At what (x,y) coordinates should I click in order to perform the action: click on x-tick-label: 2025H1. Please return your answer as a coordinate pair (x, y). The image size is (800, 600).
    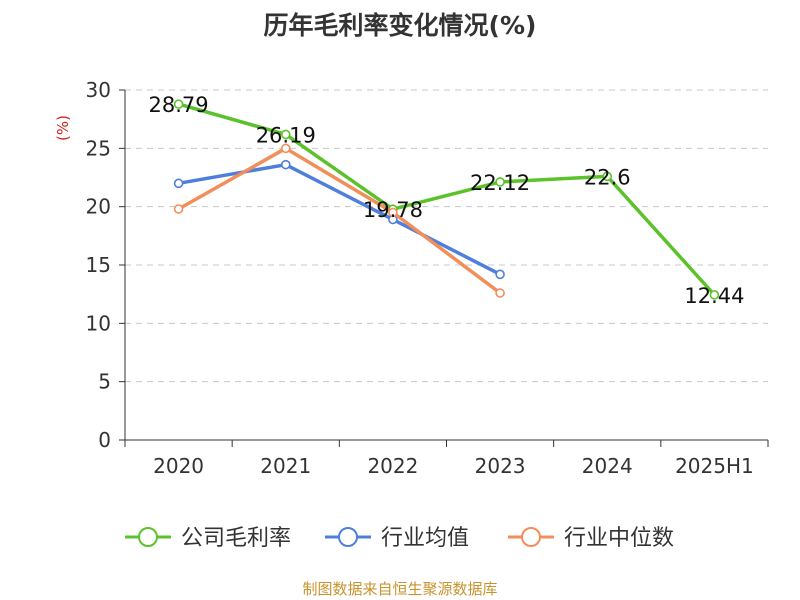
    Looking at the image, I should click on (714, 466).